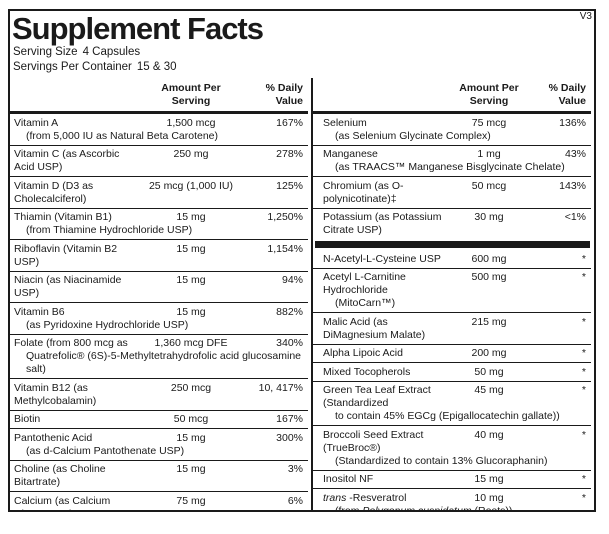 This screenshot has height=534, width=609. I want to click on nutrient-daily-value: 6%, so click(295, 500).